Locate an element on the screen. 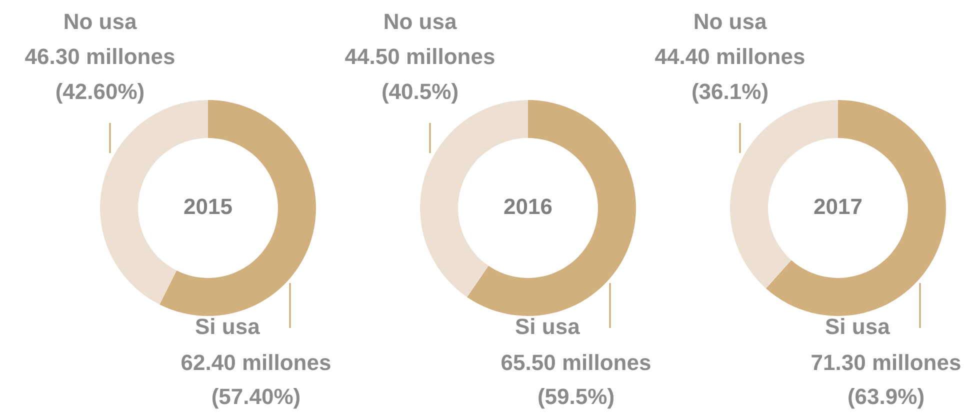 The width and height of the screenshot is (970, 416). data-label: 46.30 millones (42.60%) is located at coordinates (100, 74).